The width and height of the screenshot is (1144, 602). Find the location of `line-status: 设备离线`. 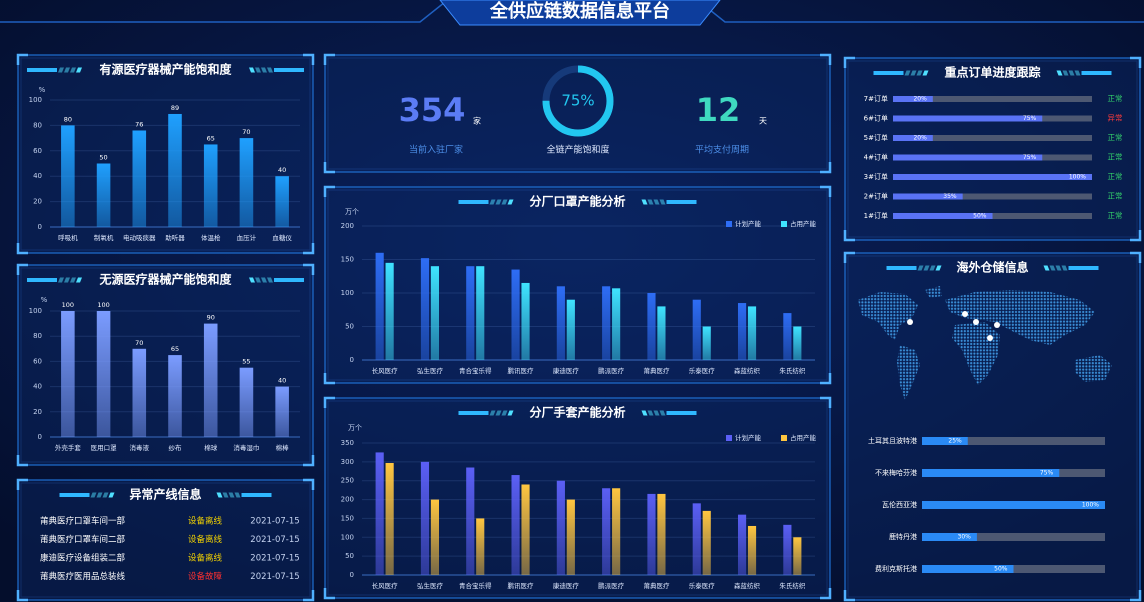

line-status: 设备离线 is located at coordinates (205, 539).